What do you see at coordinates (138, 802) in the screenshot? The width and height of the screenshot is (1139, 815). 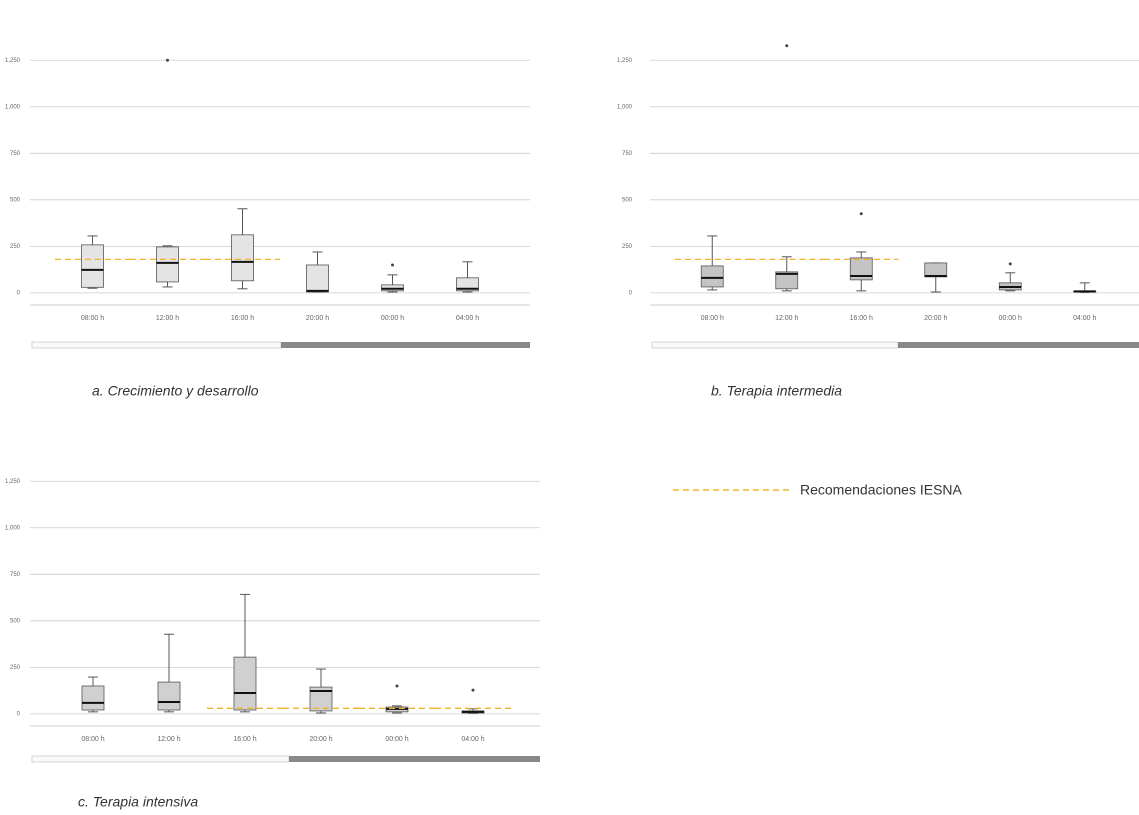 I see `panel-caption: c. Terapia intensiva` at bounding box center [138, 802].